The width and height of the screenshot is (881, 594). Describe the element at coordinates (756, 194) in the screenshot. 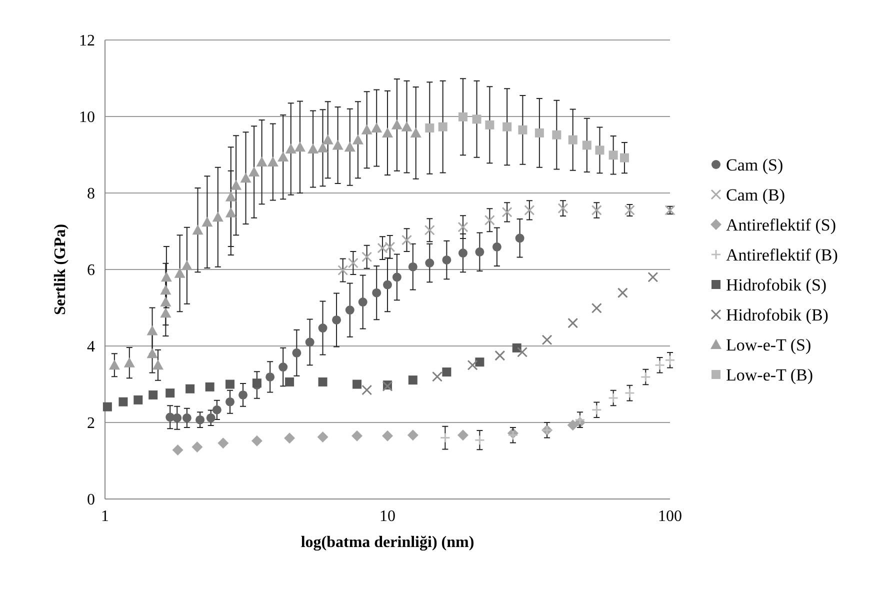

I see `legend-label: Cam (B)` at that location.